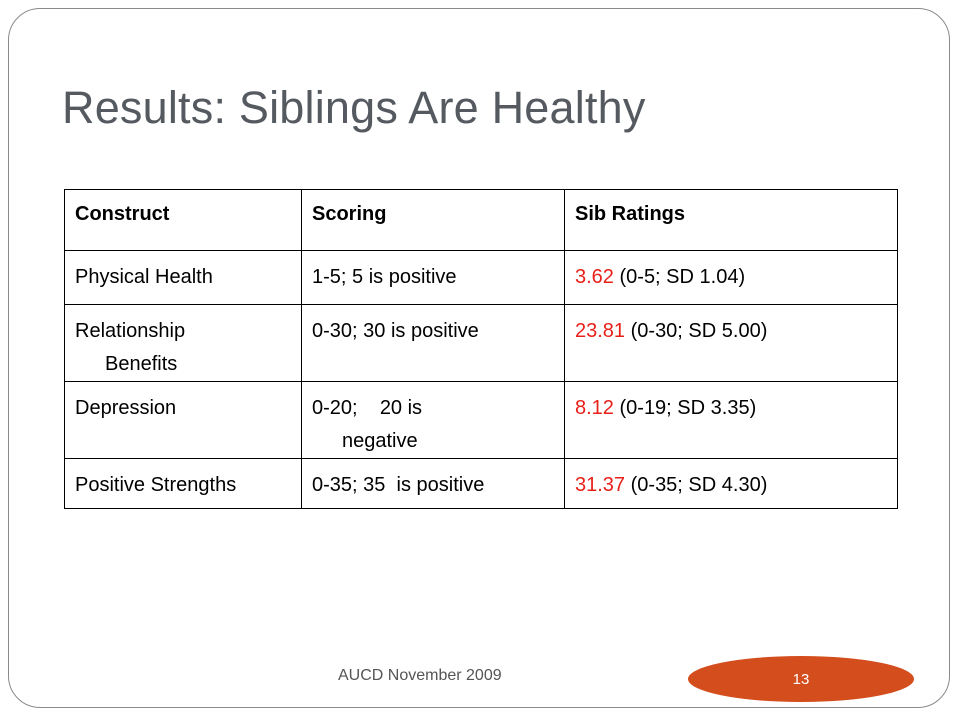  Describe the element at coordinates (433, 343) in the screenshot. I see `scoring-cell: 0-30; 30 is positive` at that location.